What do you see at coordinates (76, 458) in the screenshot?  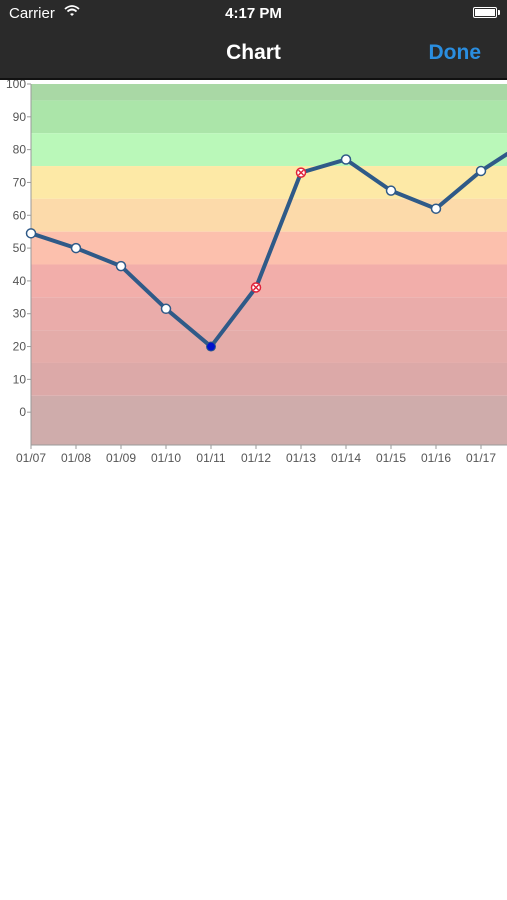 I see `x-tick-label: 01/08` at bounding box center [76, 458].